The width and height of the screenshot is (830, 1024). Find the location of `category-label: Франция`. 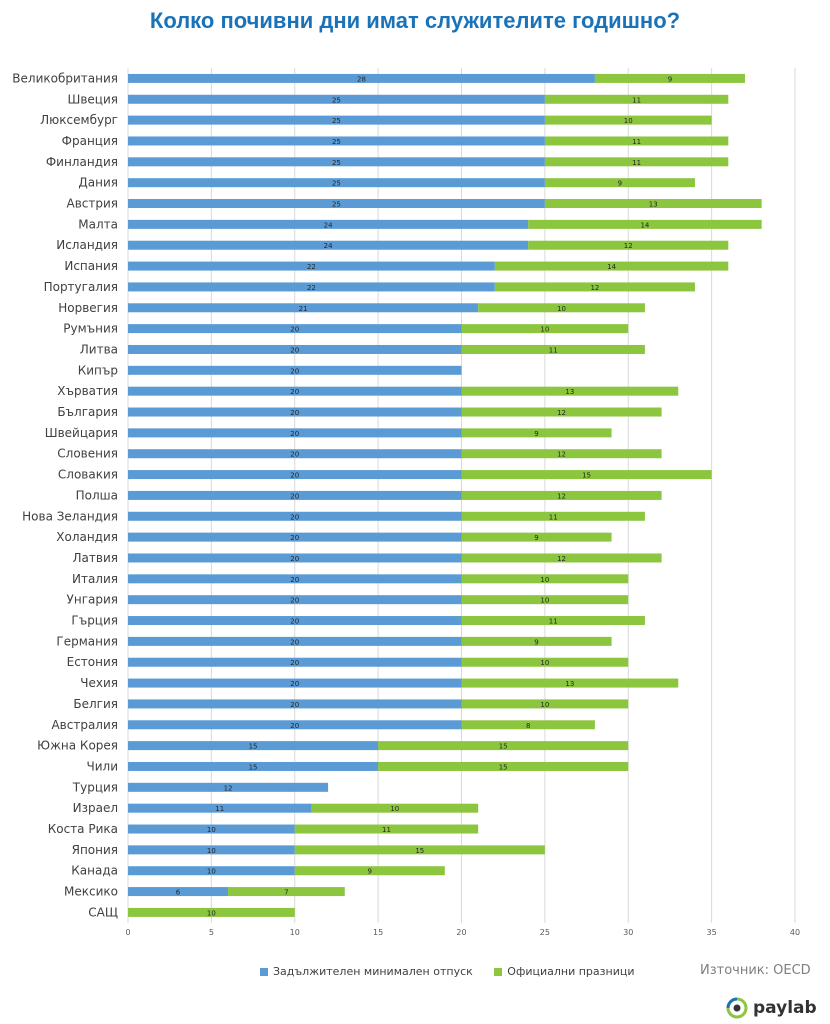

category-label: Франция is located at coordinates (90, 141).